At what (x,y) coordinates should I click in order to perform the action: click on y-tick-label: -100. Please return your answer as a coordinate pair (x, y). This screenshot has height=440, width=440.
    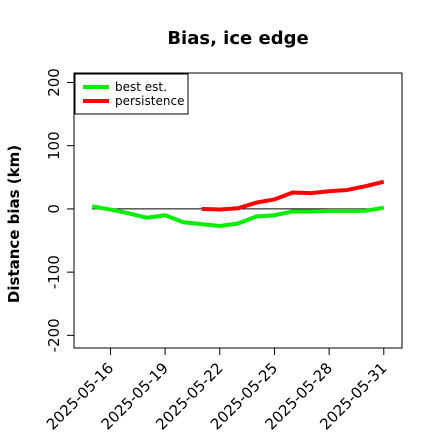
    Looking at the image, I should click on (54, 272).